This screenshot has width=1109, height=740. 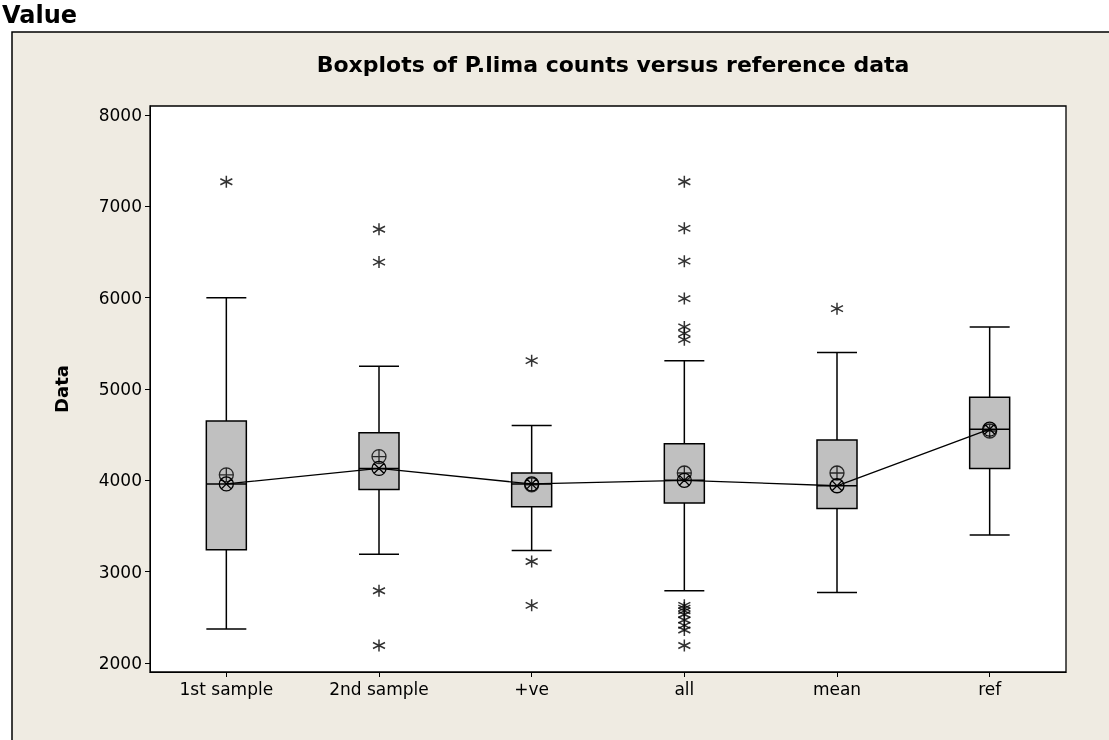 What do you see at coordinates (120, 480) in the screenshot?
I see `y-tick-label: 4000` at bounding box center [120, 480].